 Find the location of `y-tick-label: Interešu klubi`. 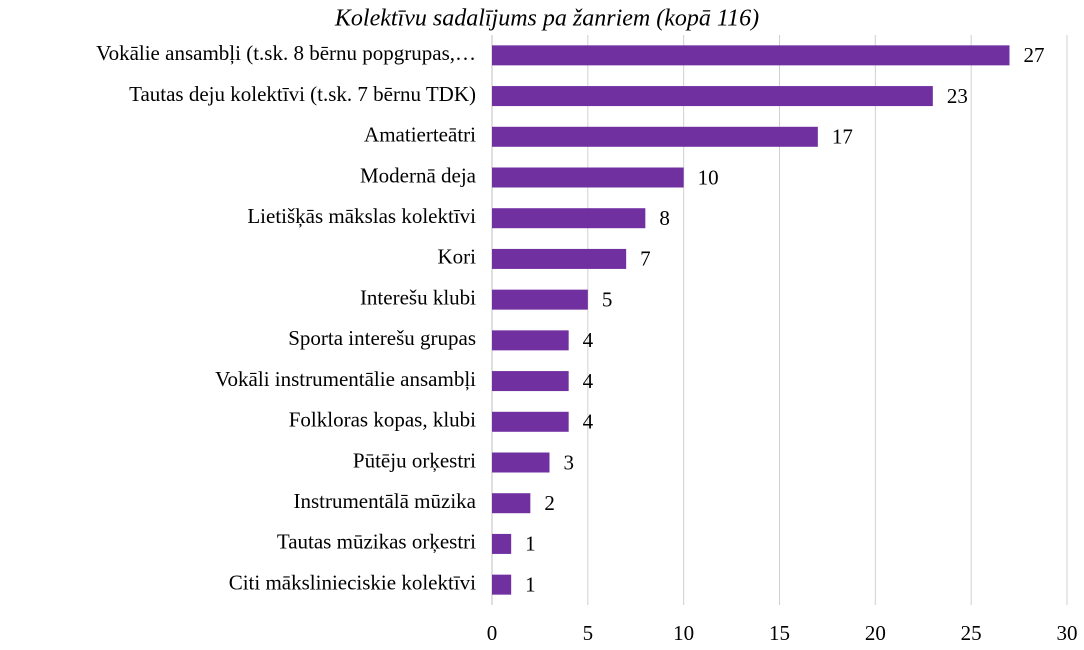

y-tick-label: Interešu klubi is located at coordinates (418, 297).